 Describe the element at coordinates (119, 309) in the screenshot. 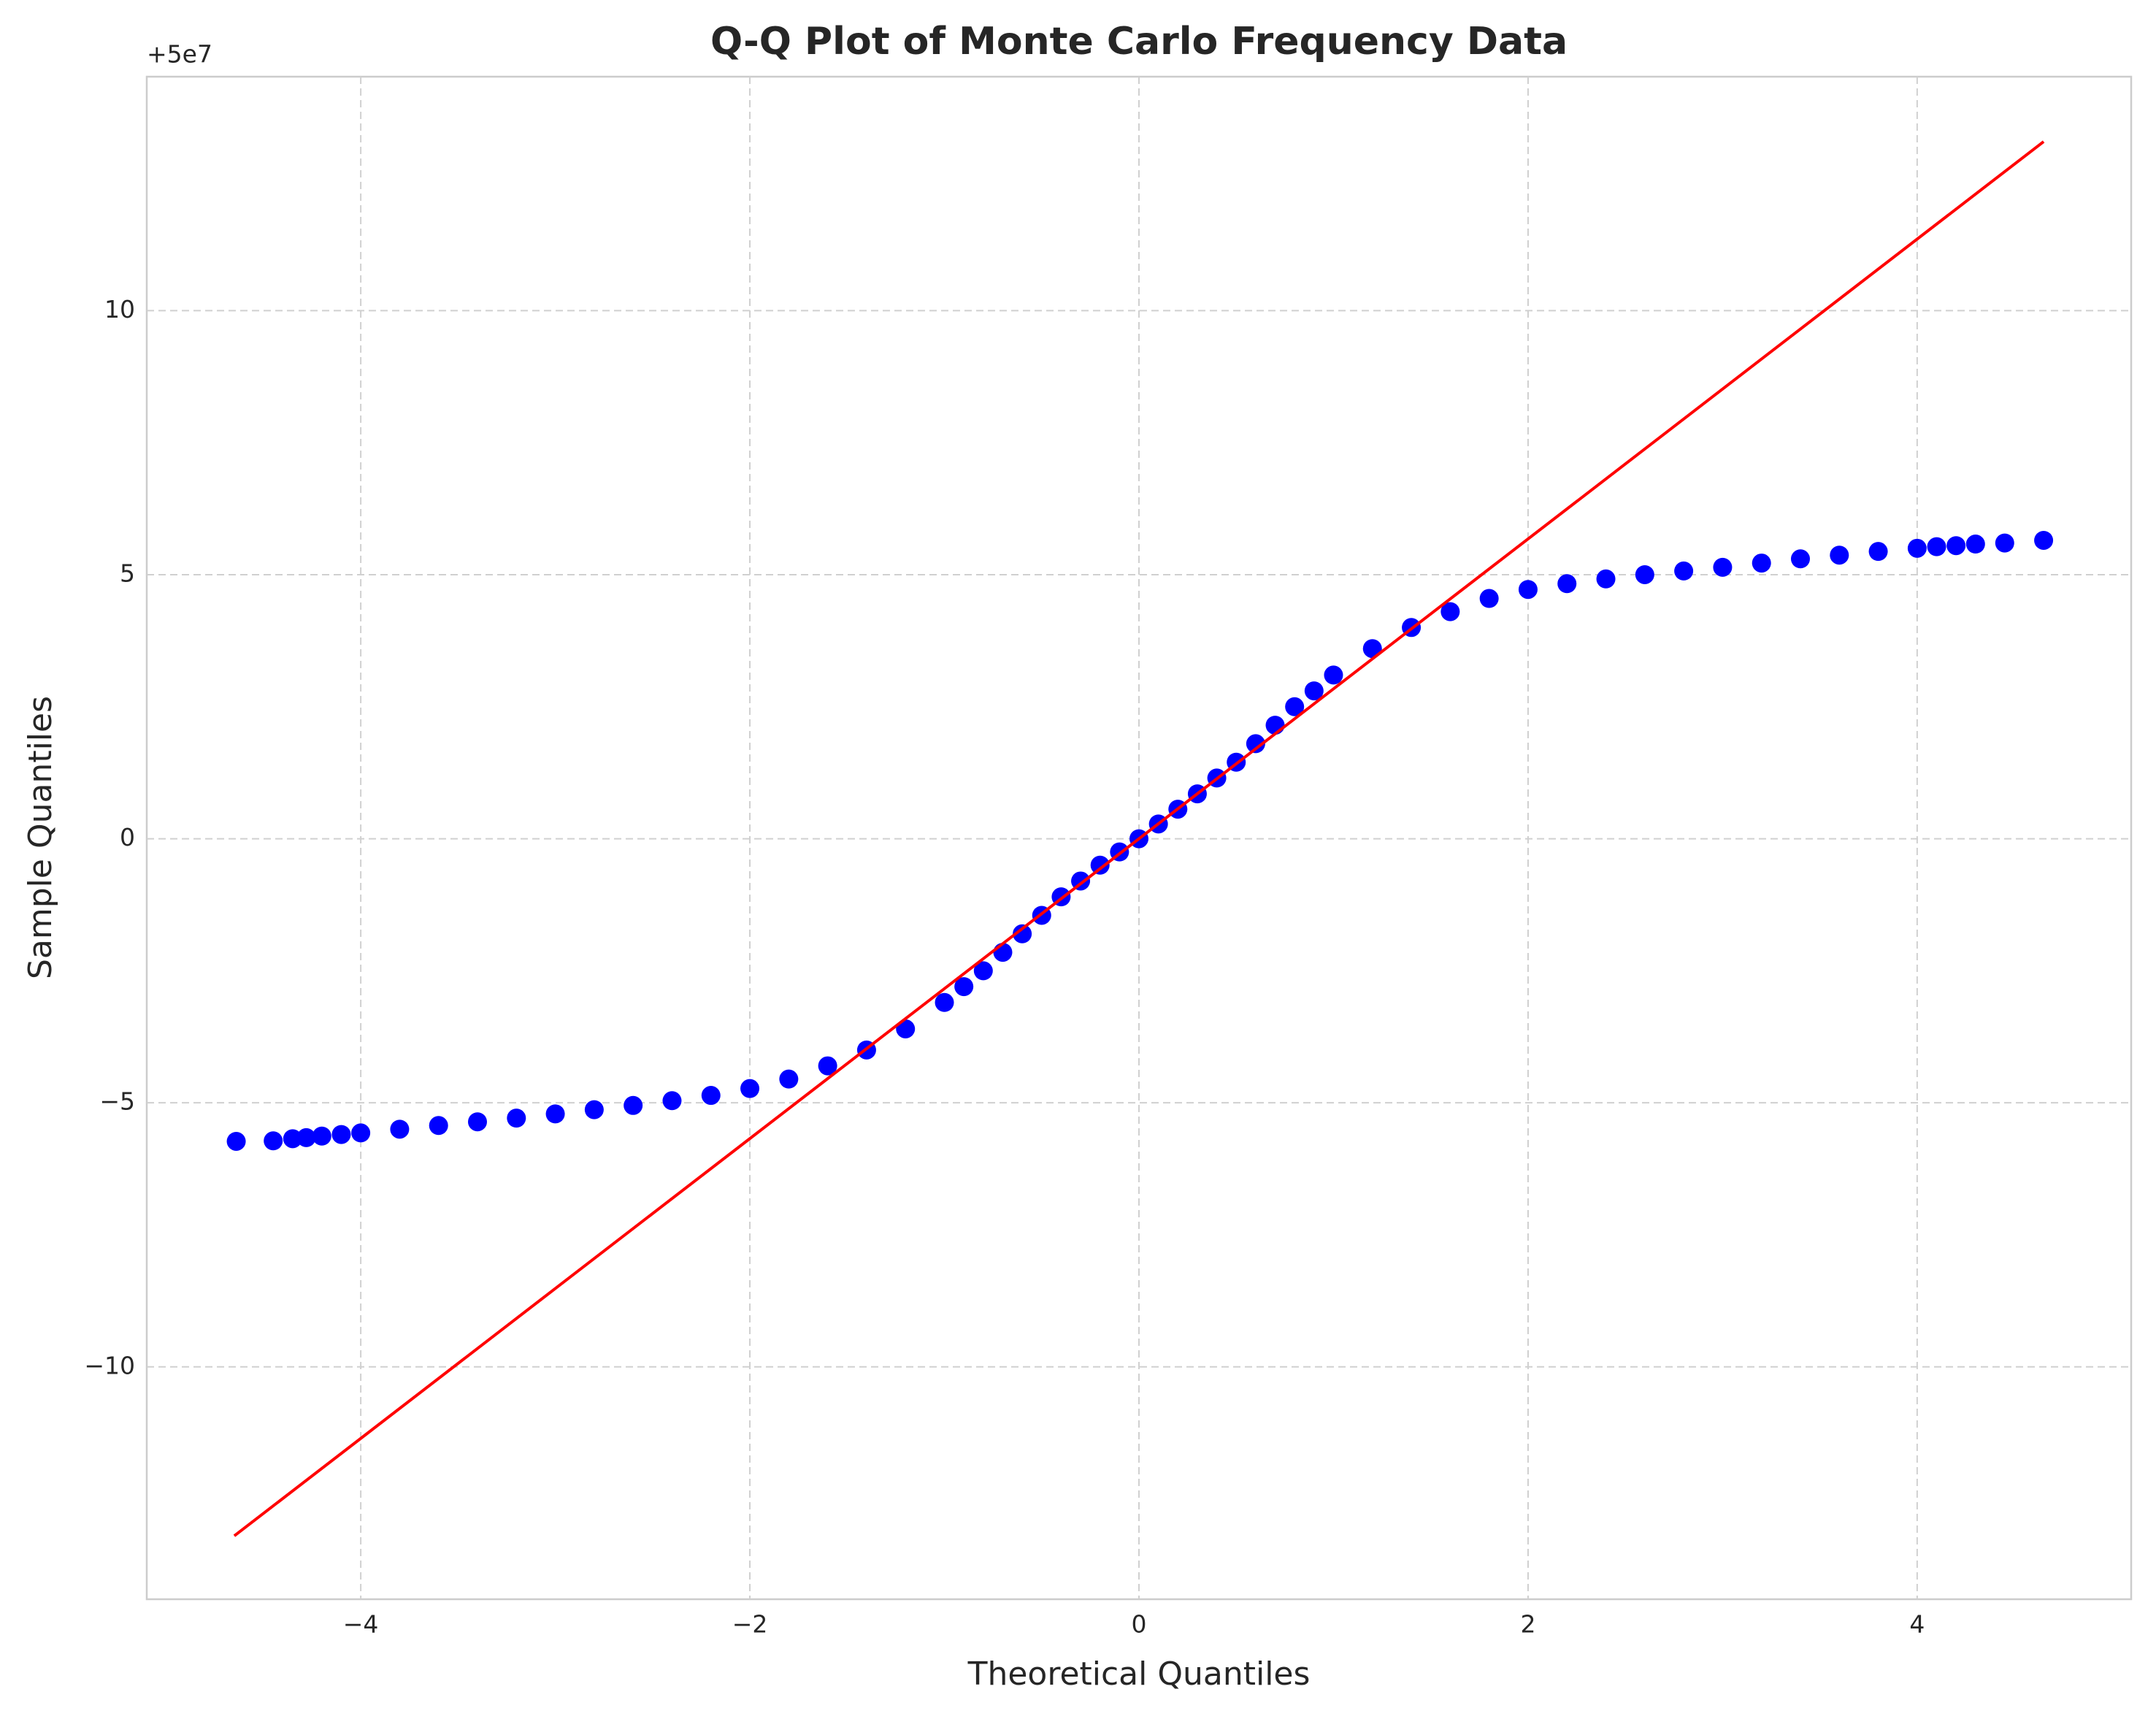

I see `y-tick-label: 10` at that location.